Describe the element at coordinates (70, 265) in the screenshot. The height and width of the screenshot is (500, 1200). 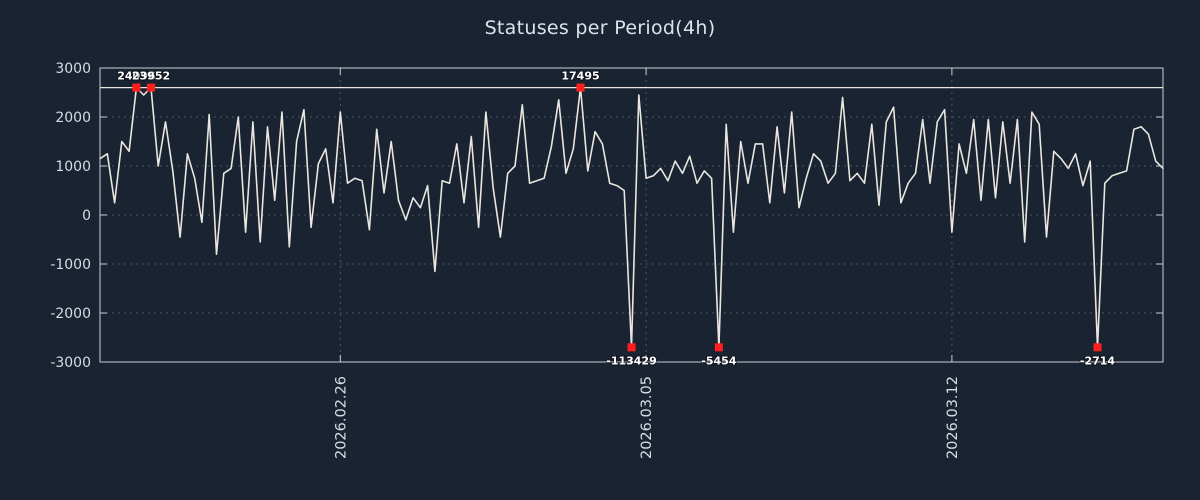
I see `y-tick-label: -1000` at that location.